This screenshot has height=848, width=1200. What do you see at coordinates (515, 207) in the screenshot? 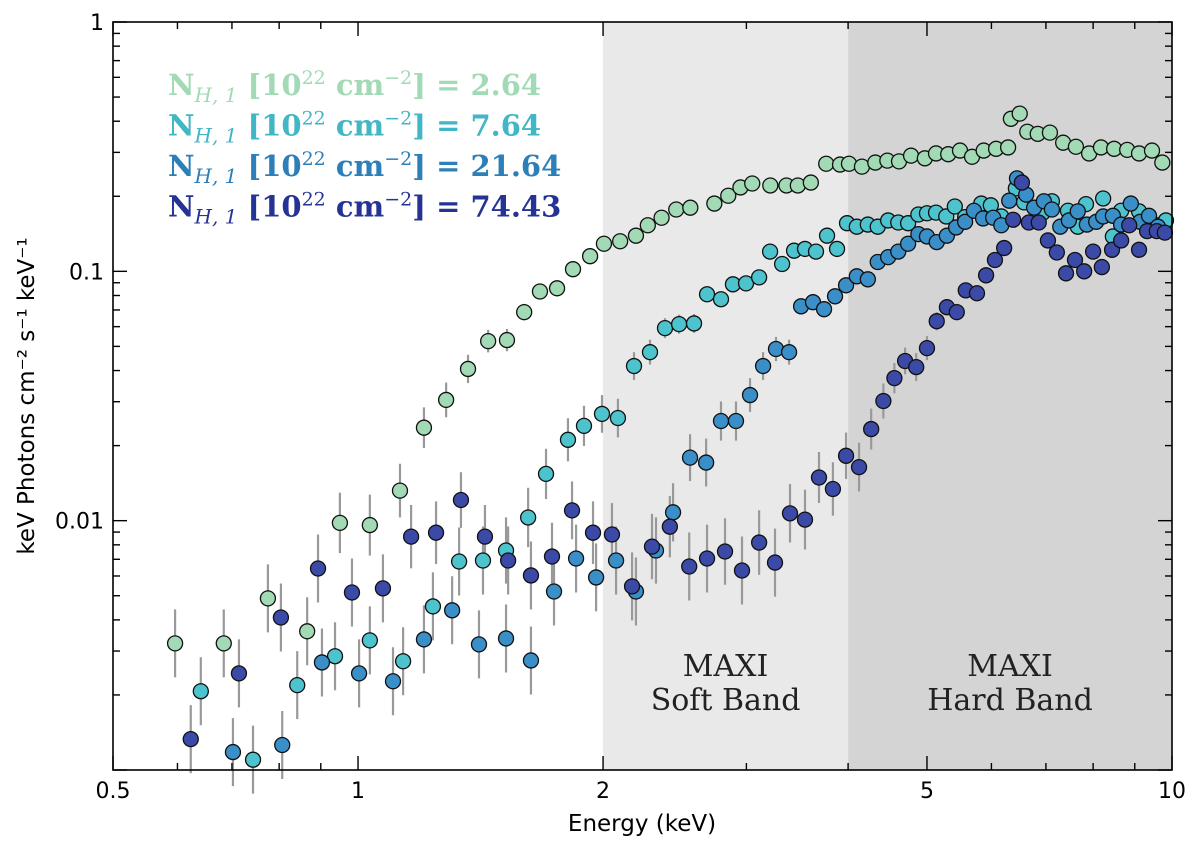
I see `legend-value: 74.43` at bounding box center [515, 207].